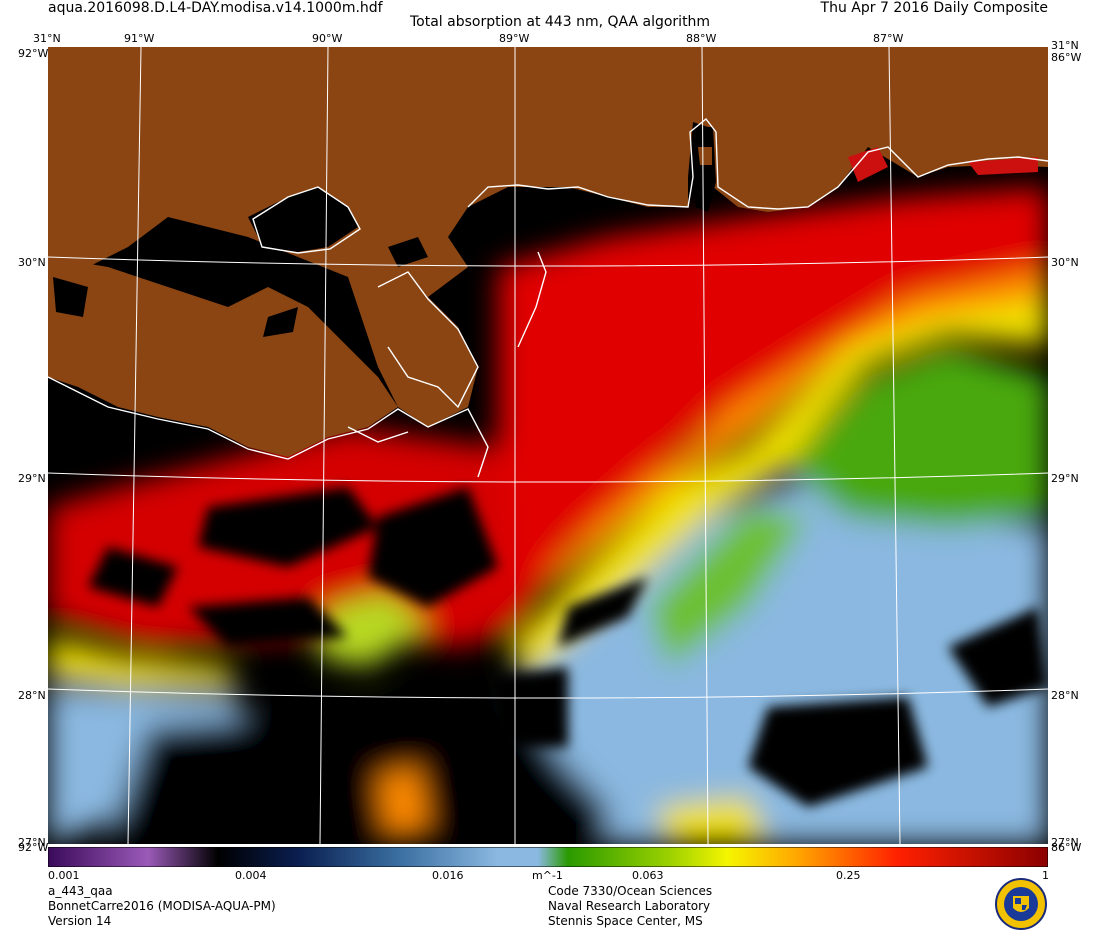  I want to click on lon-label-top: 91°W, so click(139, 38).